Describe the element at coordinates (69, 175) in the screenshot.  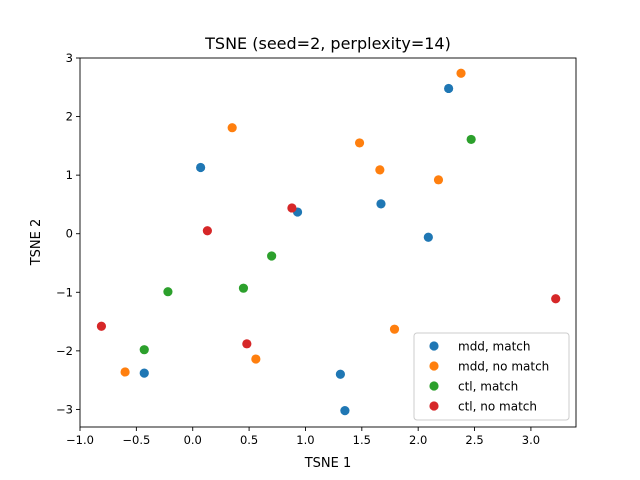
I see `y-tick-label: 1` at that location.